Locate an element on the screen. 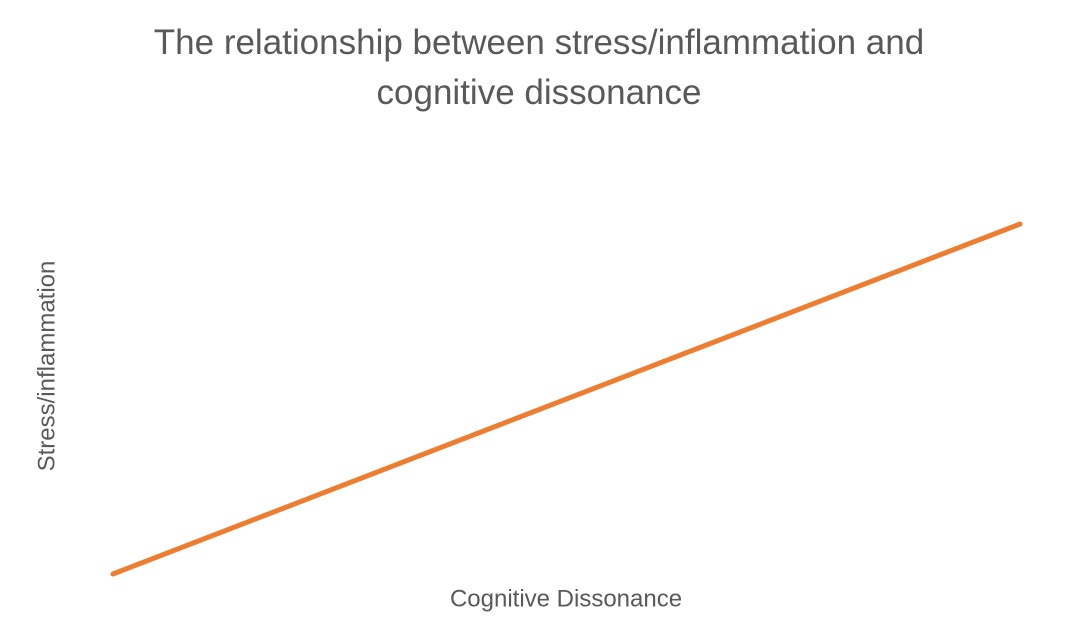 Image resolution: width=1078 pixels, height=640 pixels. y-axis-label: Stress/inflammation is located at coordinates (46, 366).